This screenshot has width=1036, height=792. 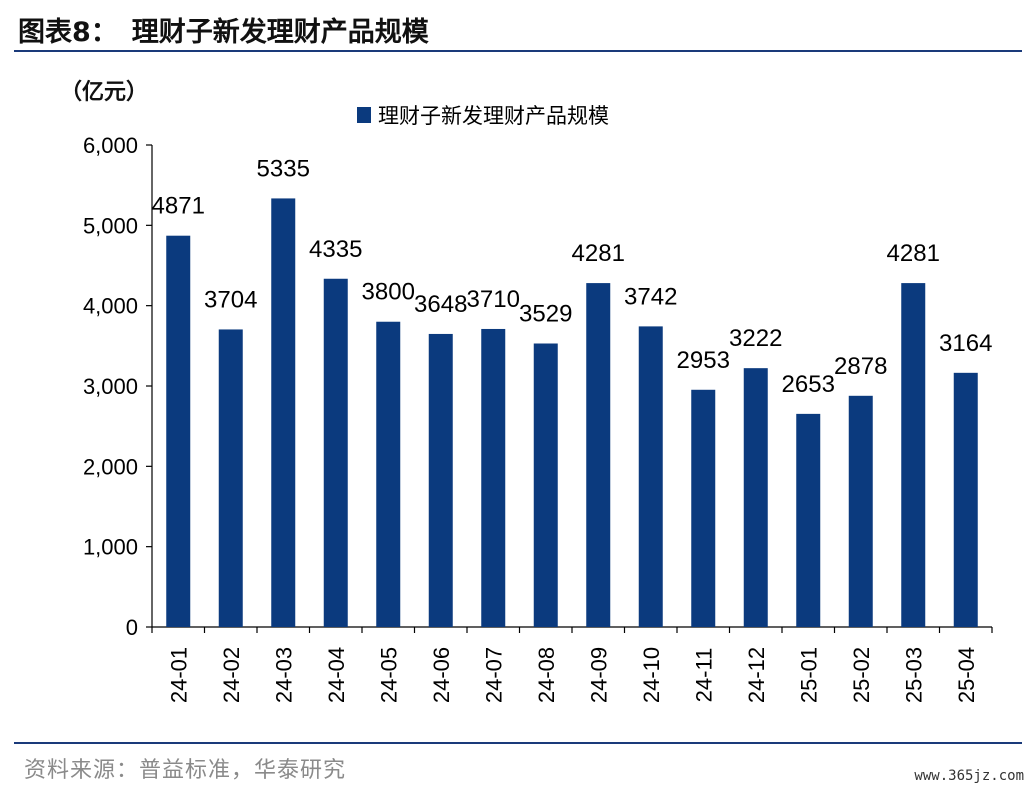 I want to click on data-label: 4871, so click(x=178, y=206).